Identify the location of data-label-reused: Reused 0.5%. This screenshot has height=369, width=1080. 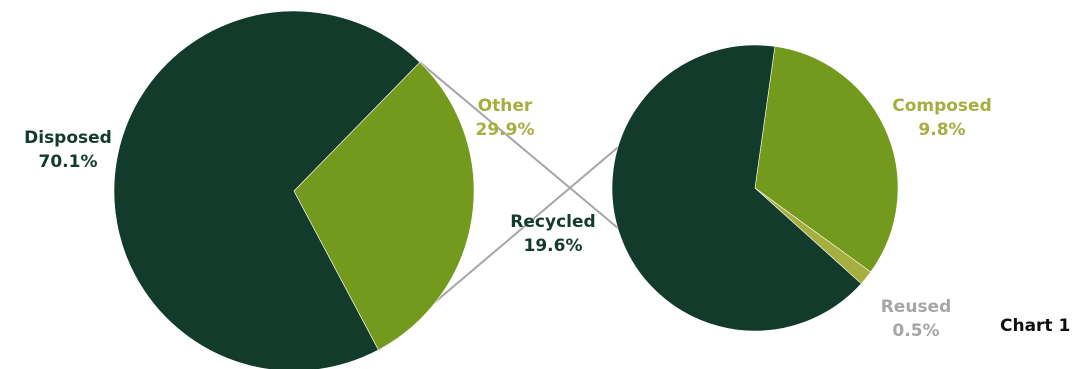
(916, 319).